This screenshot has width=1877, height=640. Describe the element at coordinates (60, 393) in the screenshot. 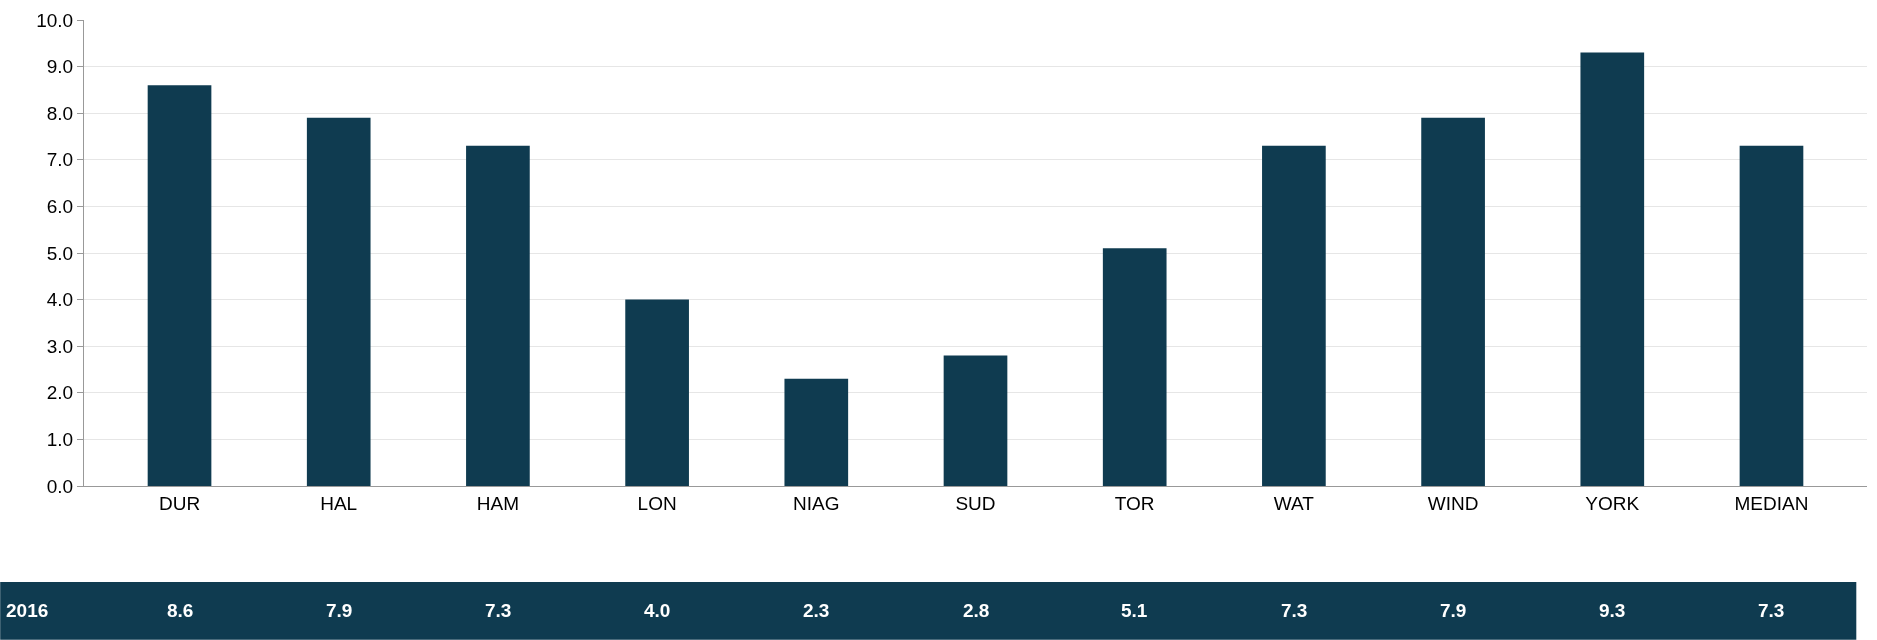

I see `y-tick-label: 2.0` at that location.